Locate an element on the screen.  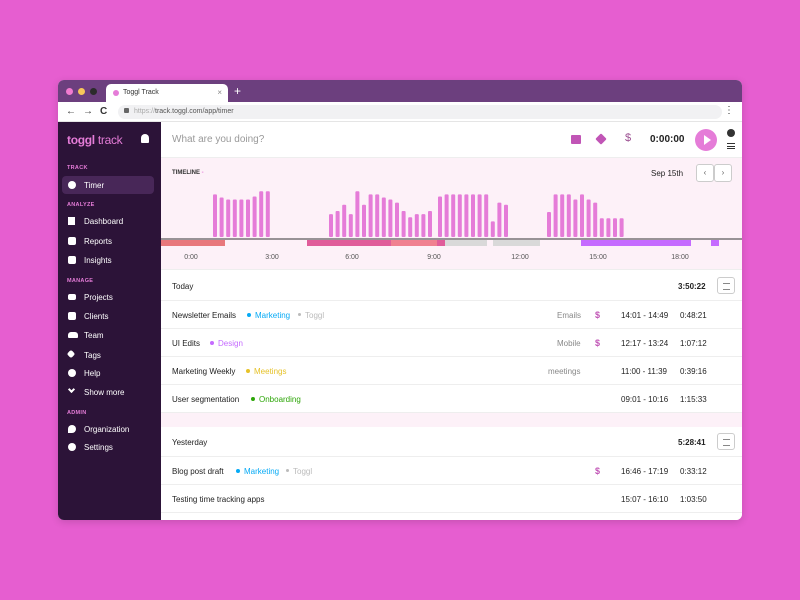
sidebar-item-team: Team is located at coordinates (136, 335).